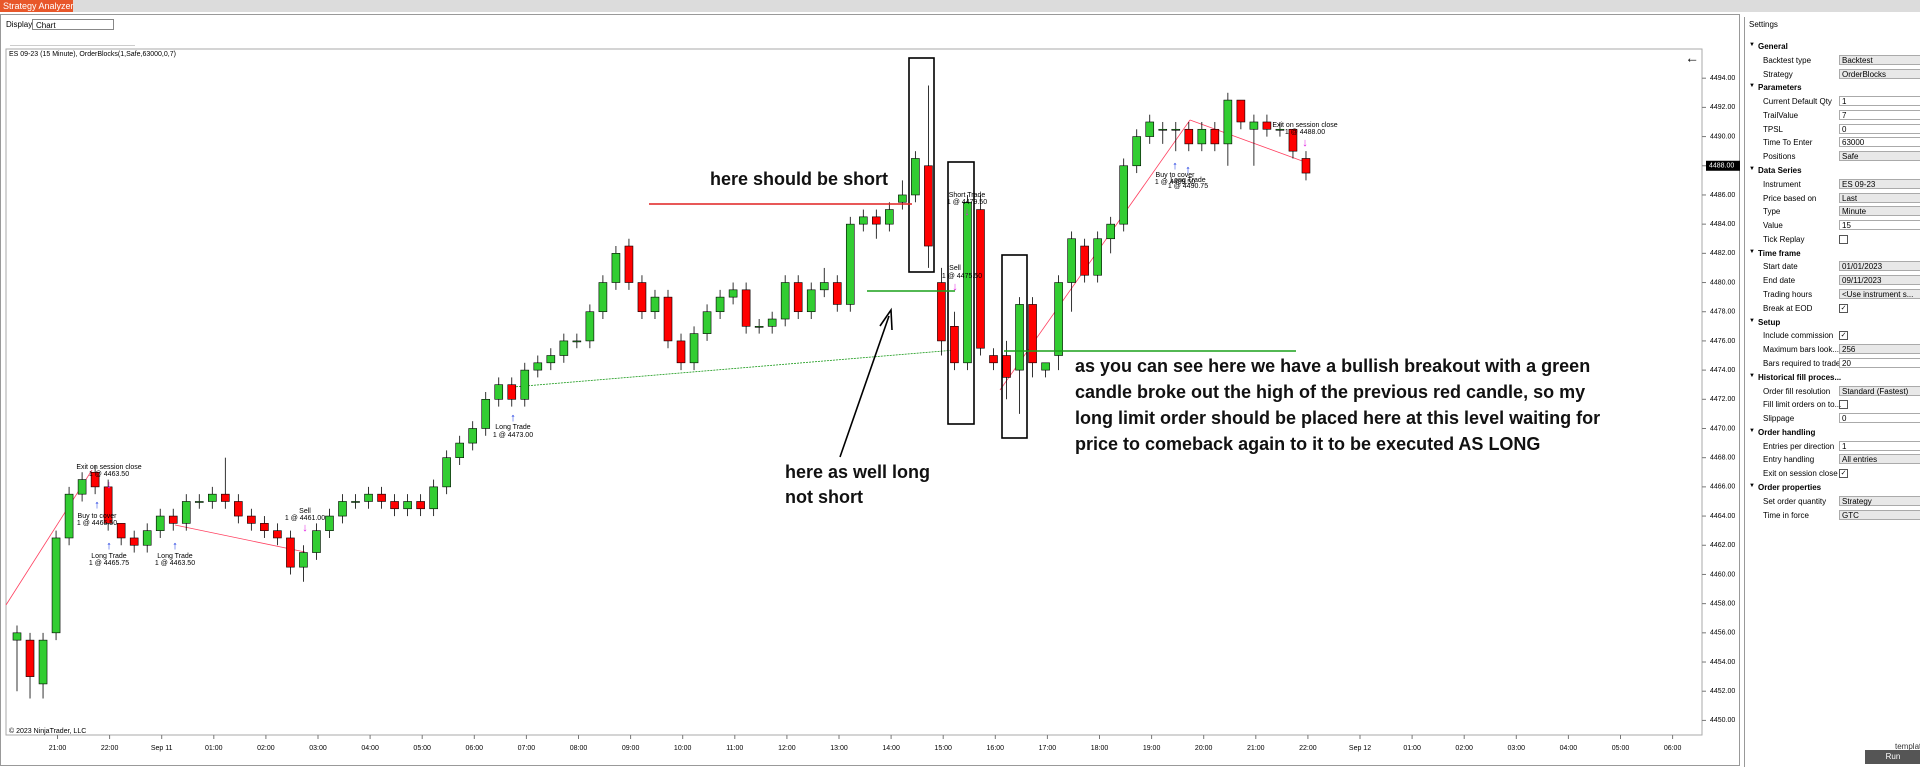  Describe the element at coordinates (1879, 390) in the screenshot. I see `setting-value: Standard (Fastest)` at that location.